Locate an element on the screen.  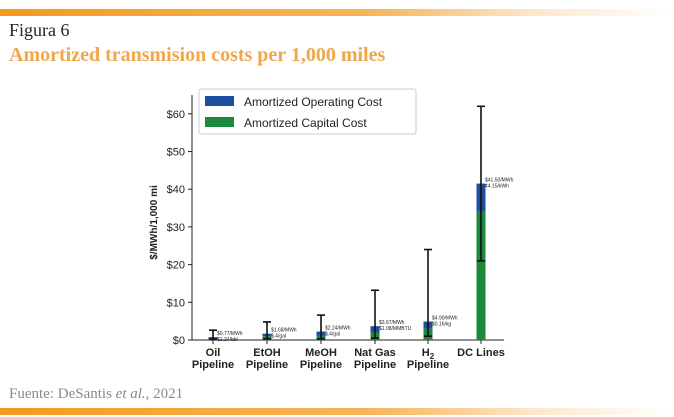
data-label: $0.16/kg is located at coordinates (441, 325).